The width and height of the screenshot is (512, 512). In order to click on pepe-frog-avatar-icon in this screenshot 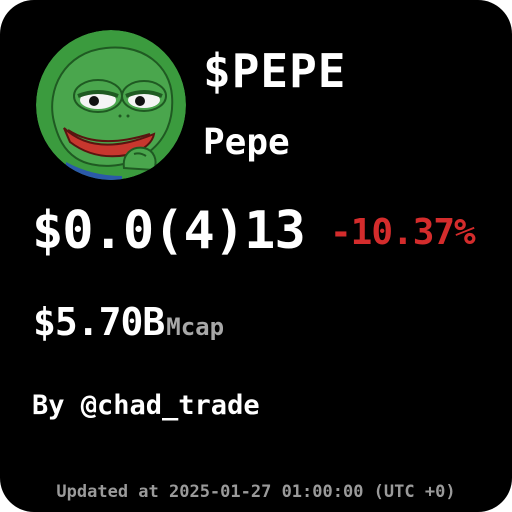, I will do `click(111, 105)`.